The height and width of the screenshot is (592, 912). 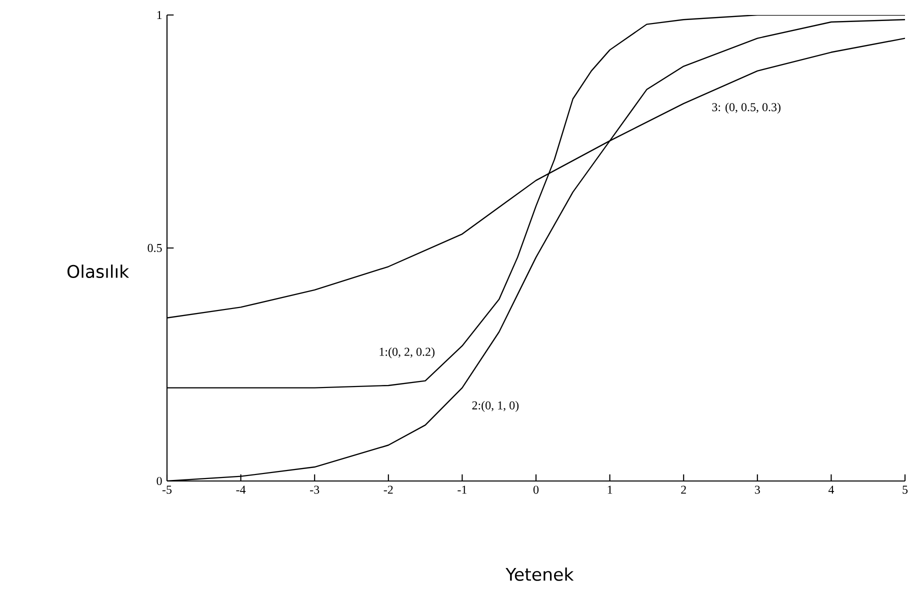 What do you see at coordinates (241, 490) in the screenshot?
I see `x-tick-label: -4` at bounding box center [241, 490].